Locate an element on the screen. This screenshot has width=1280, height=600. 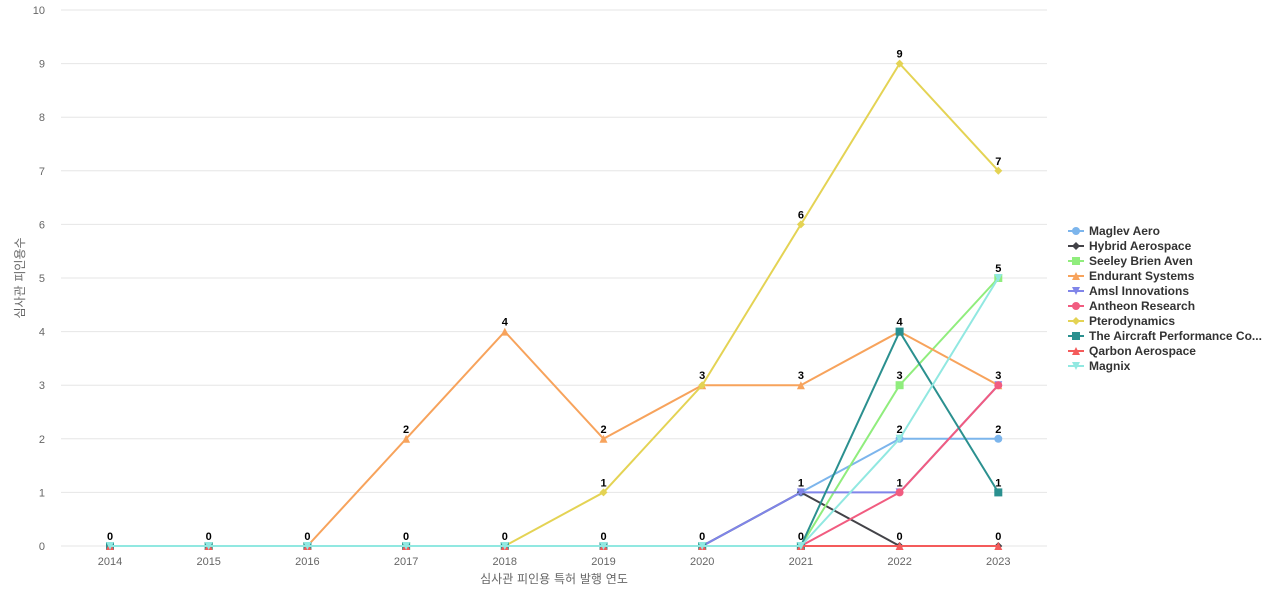
y-tick-label: 9 is located at coordinates (42, 65).